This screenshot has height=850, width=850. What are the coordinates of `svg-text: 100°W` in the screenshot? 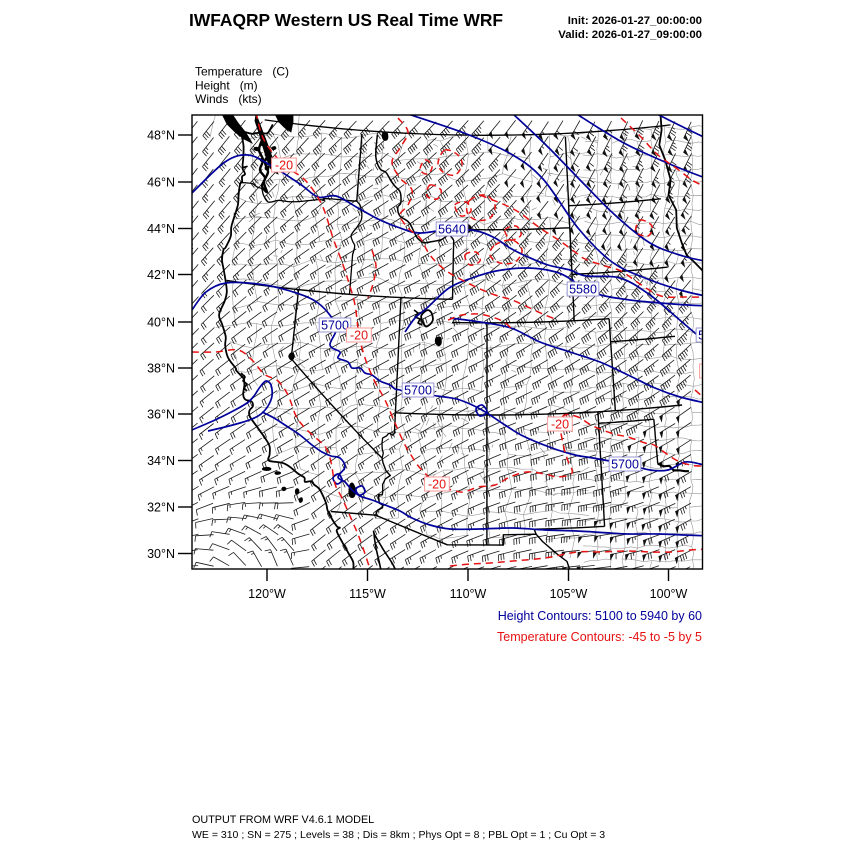 It's located at (669, 594).